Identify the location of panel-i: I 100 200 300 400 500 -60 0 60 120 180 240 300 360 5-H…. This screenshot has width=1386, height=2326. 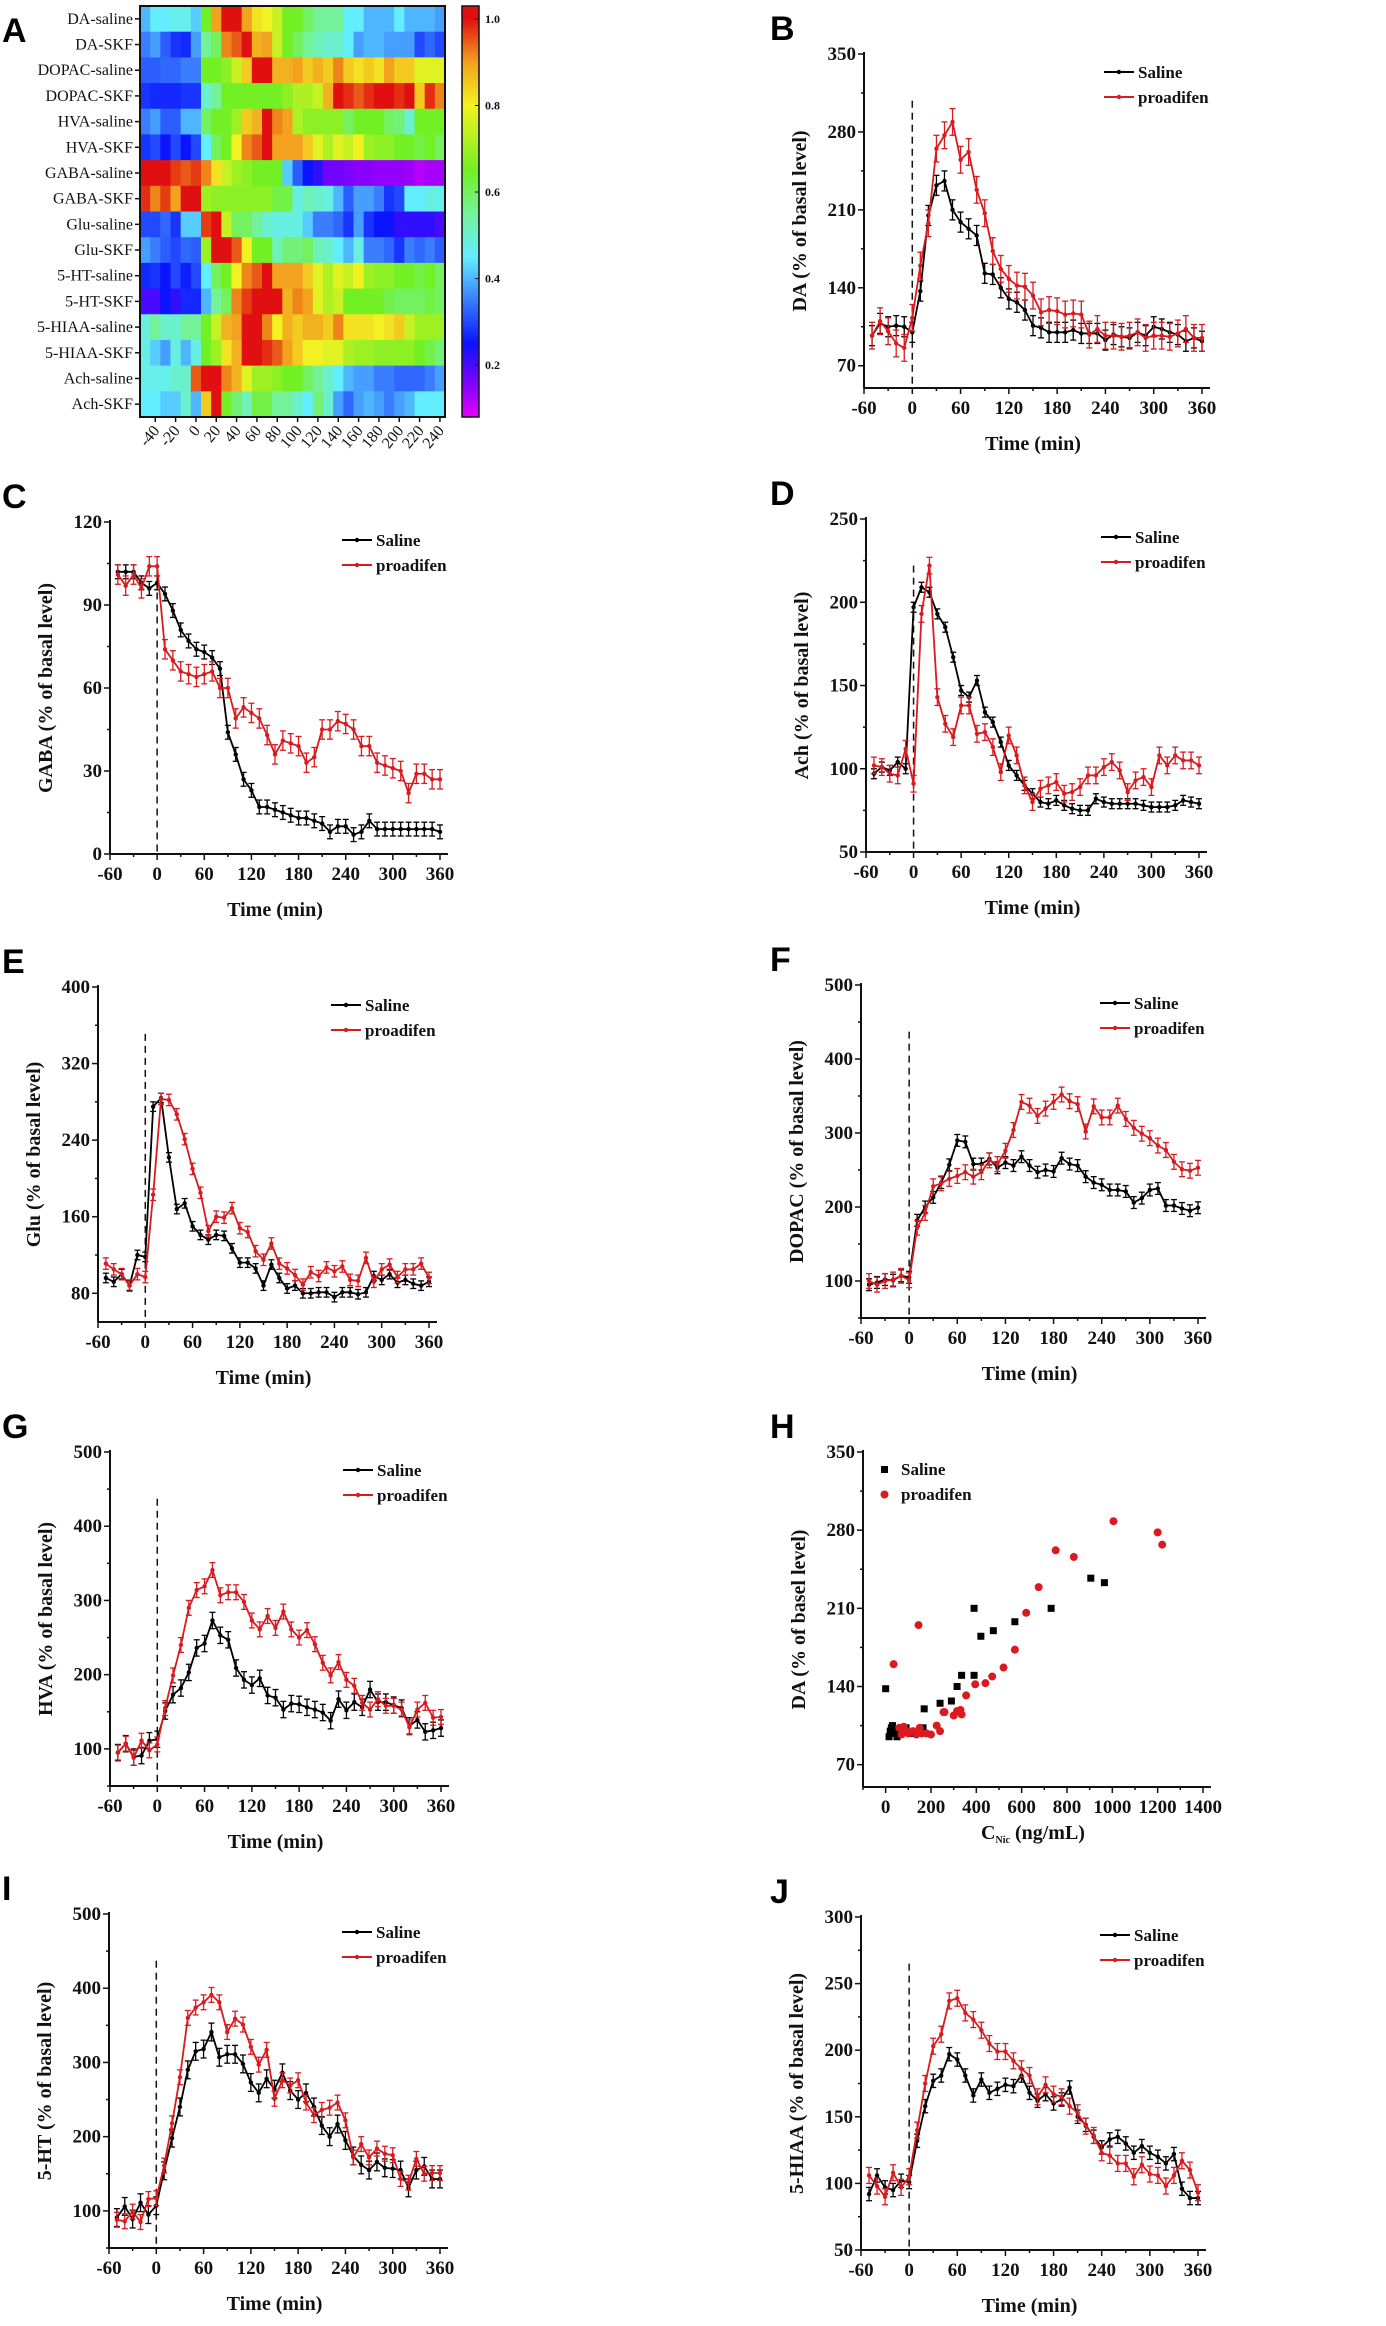
(228, 2092).